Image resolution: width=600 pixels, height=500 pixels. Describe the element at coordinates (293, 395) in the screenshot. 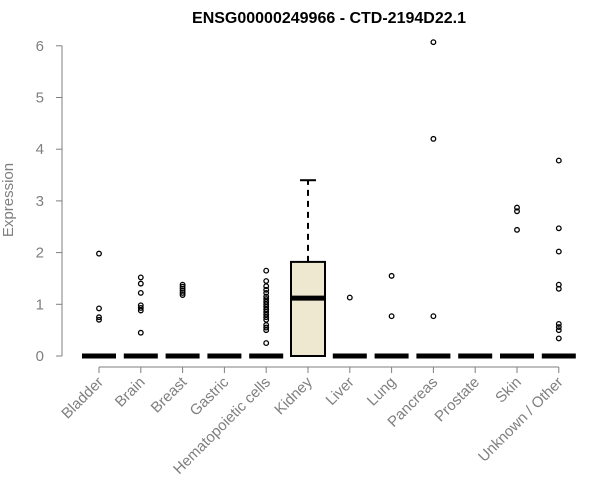

I see `x-tick-label: Kidney` at that location.